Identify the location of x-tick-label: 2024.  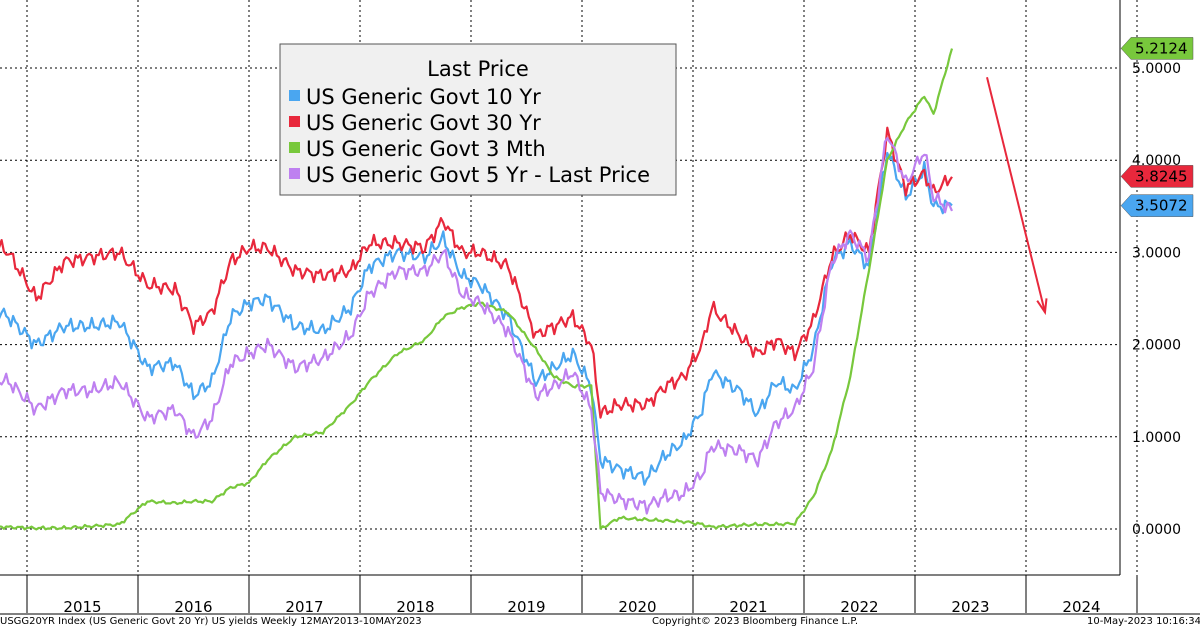
(1081, 607).